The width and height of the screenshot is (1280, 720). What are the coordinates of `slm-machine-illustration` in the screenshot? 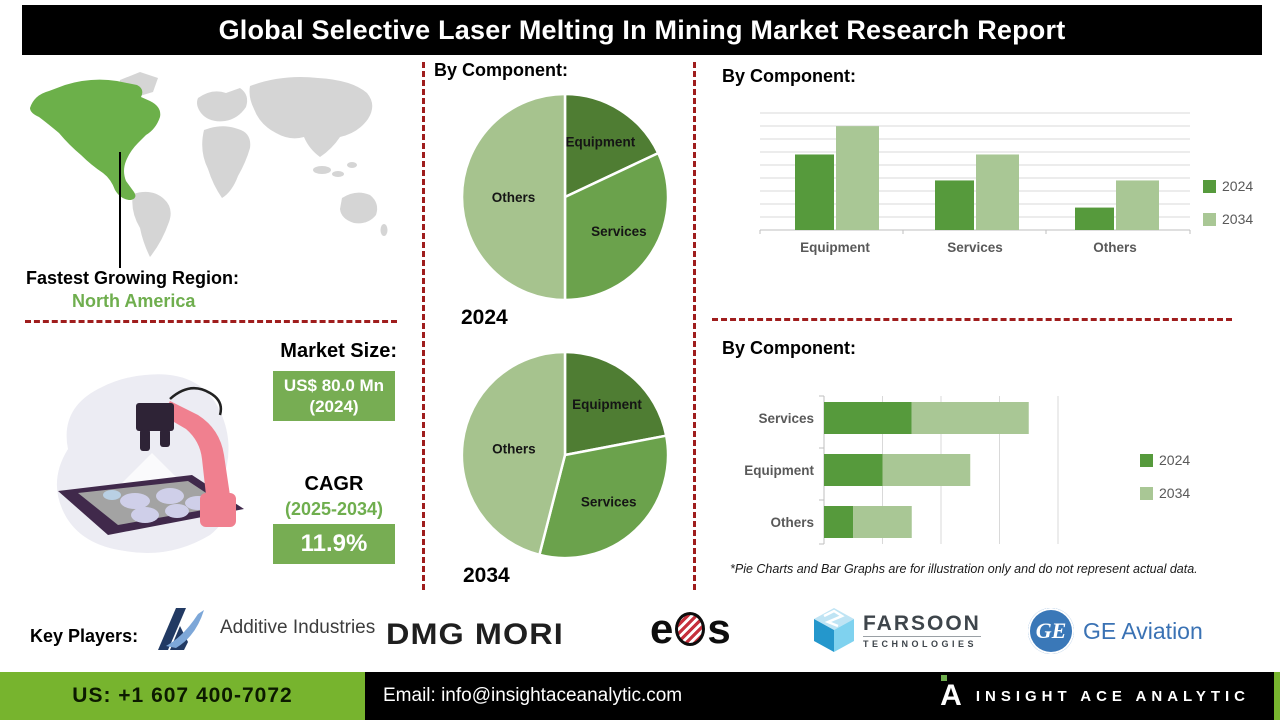 It's located at (150, 463).